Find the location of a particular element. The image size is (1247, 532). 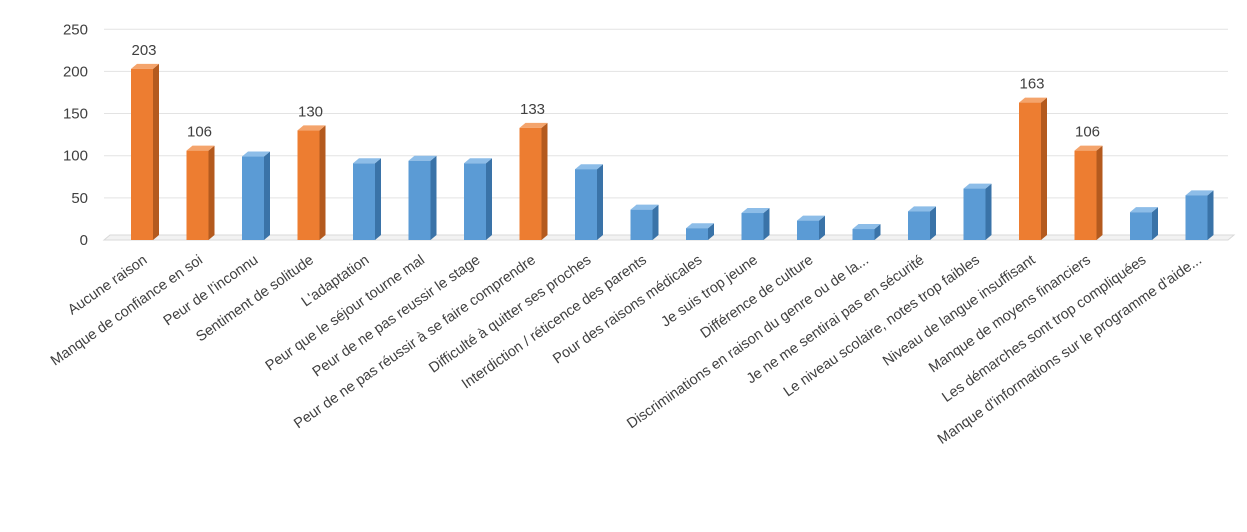

y-tick-label: 250 is located at coordinates (75, 29).